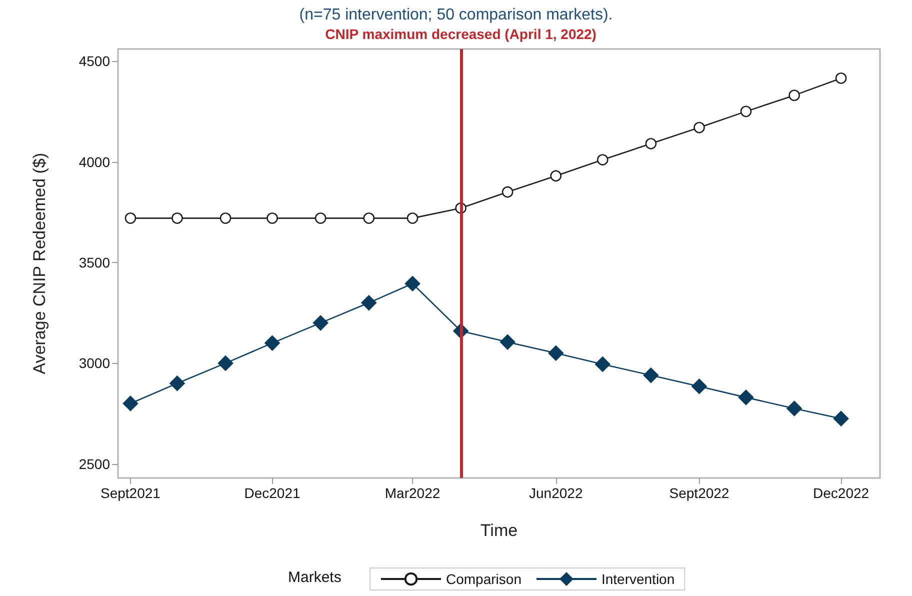  Describe the element at coordinates (94, 162) in the screenshot. I see `y-tick-label: 4000` at that location.